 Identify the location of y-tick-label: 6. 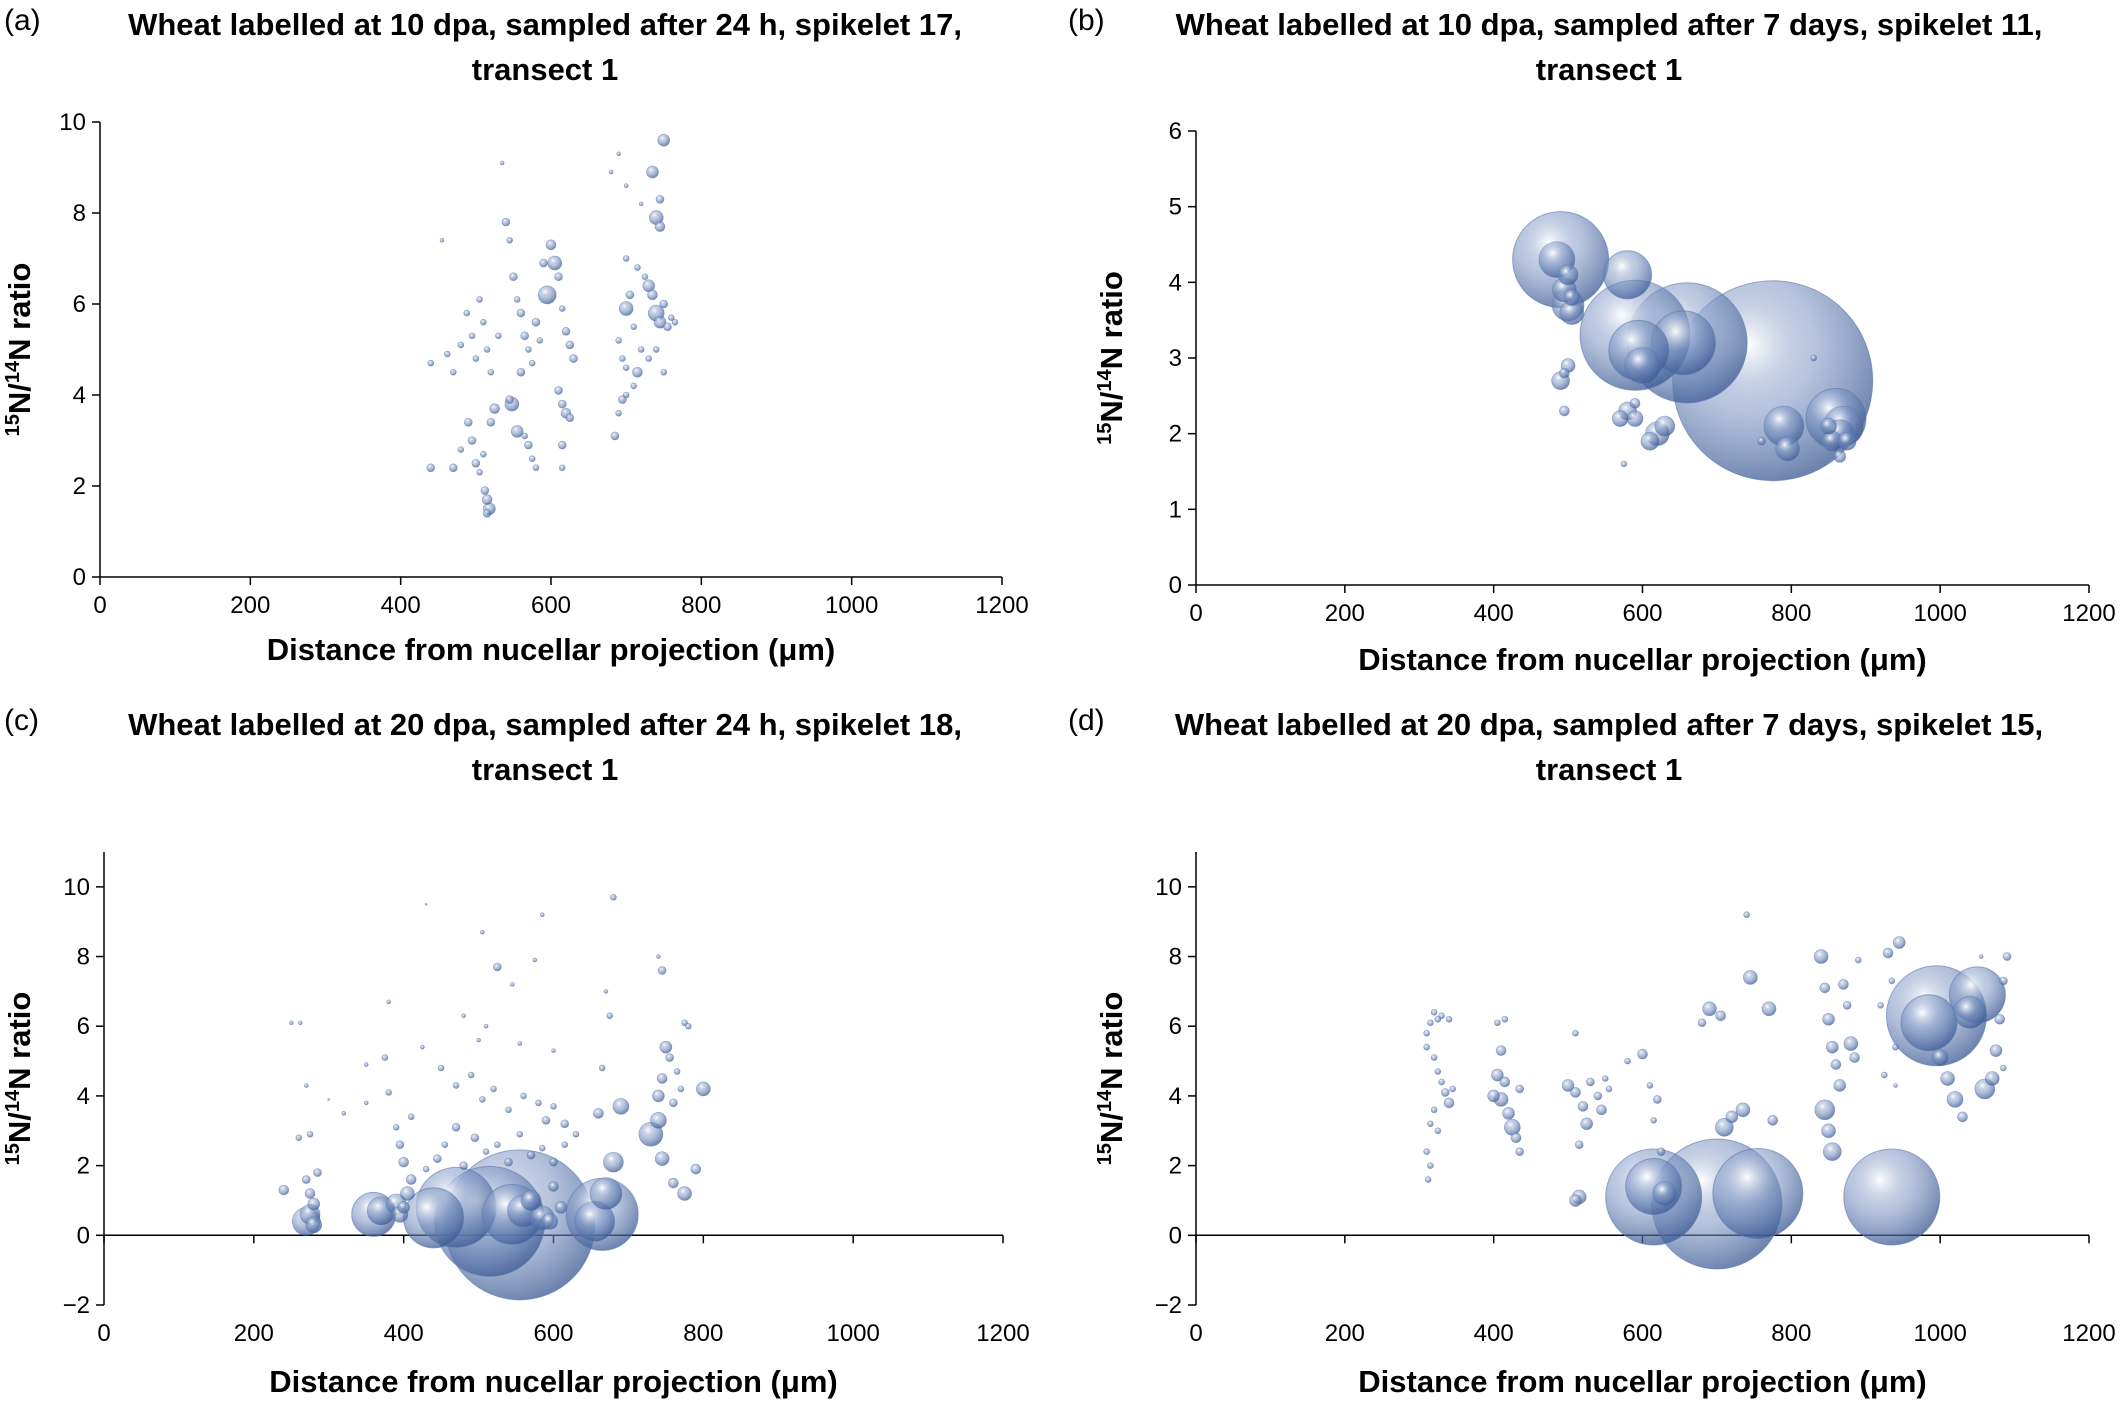
(79, 304).